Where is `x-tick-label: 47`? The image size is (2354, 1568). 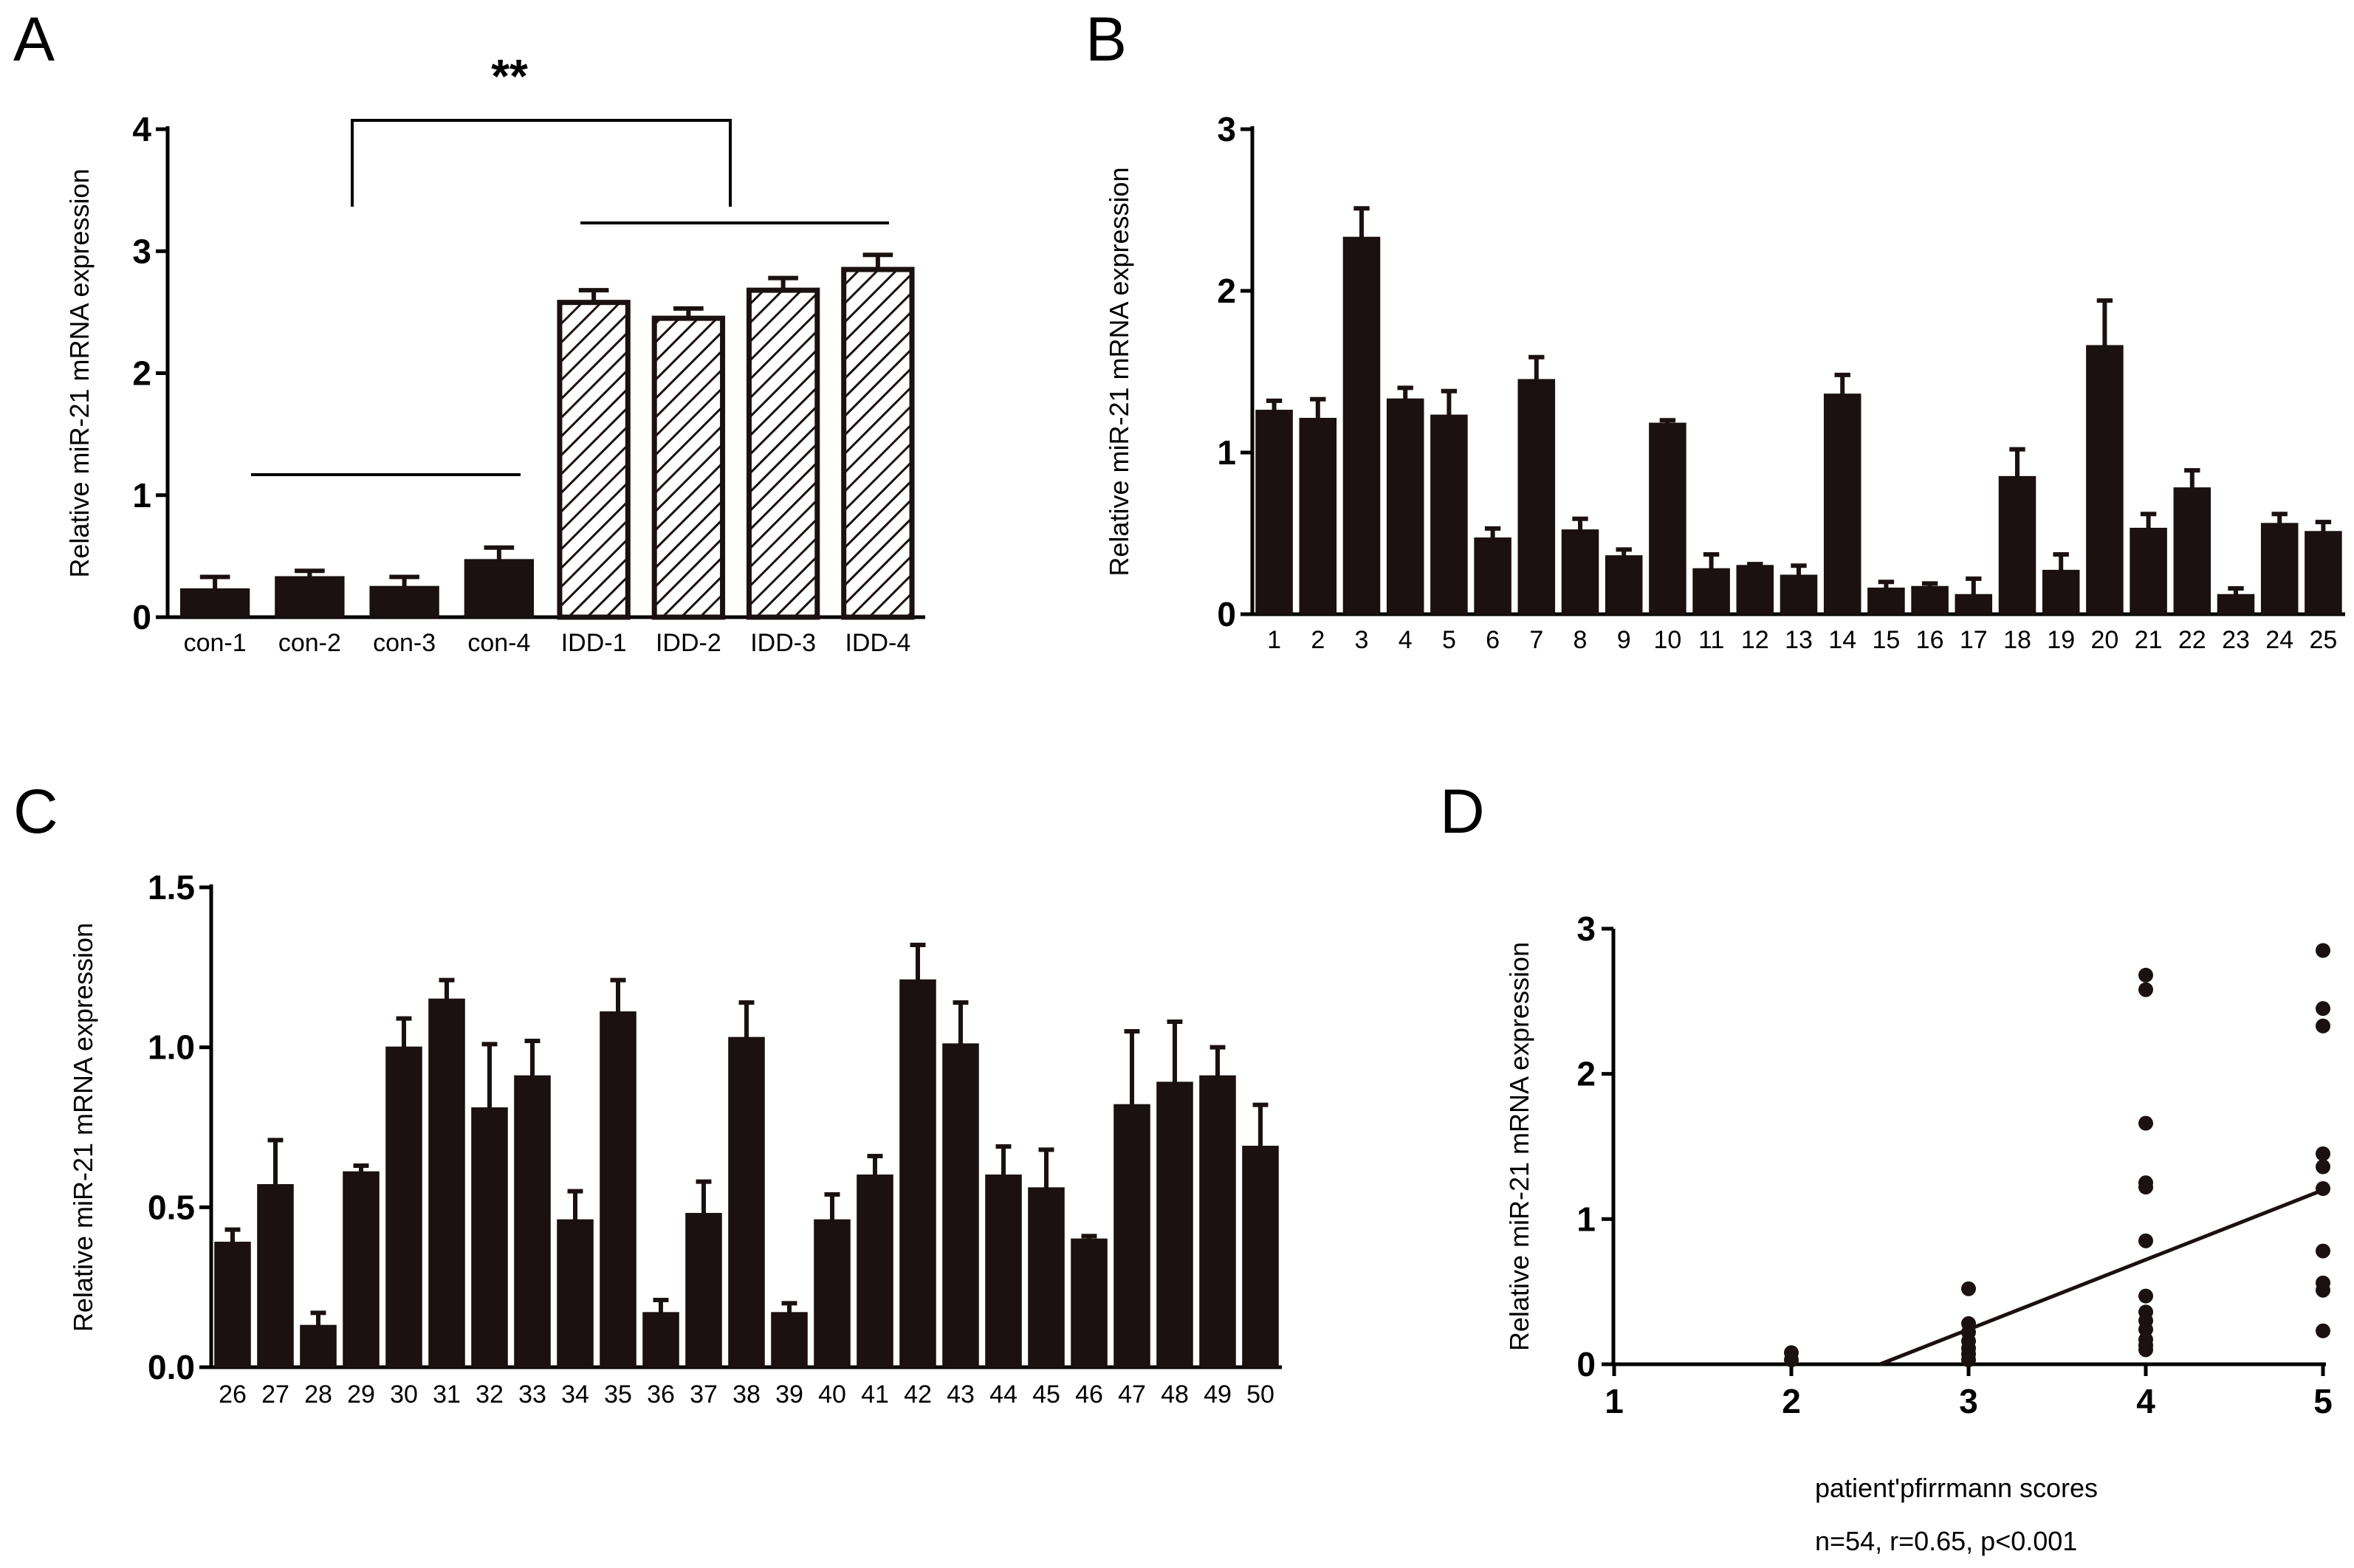 x-tick-label: 47 is located at coordinates (1132, 1394).